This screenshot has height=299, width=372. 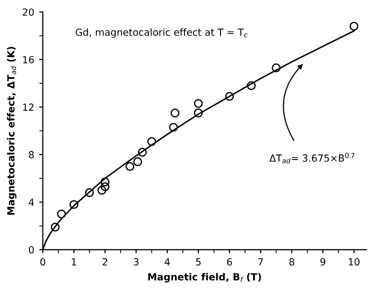 What do you see at coordinates (204, 277) in the screenshot?
I see `x-axis-title: Magnetic field, B$_{f}$ (T)` at bounding box center [204, 277].